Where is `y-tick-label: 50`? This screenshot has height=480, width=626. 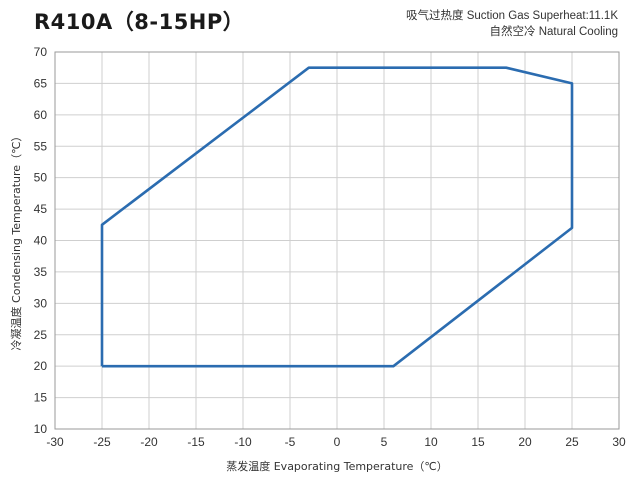 y-tick-label: 50 is located at coordinates (41, 178).